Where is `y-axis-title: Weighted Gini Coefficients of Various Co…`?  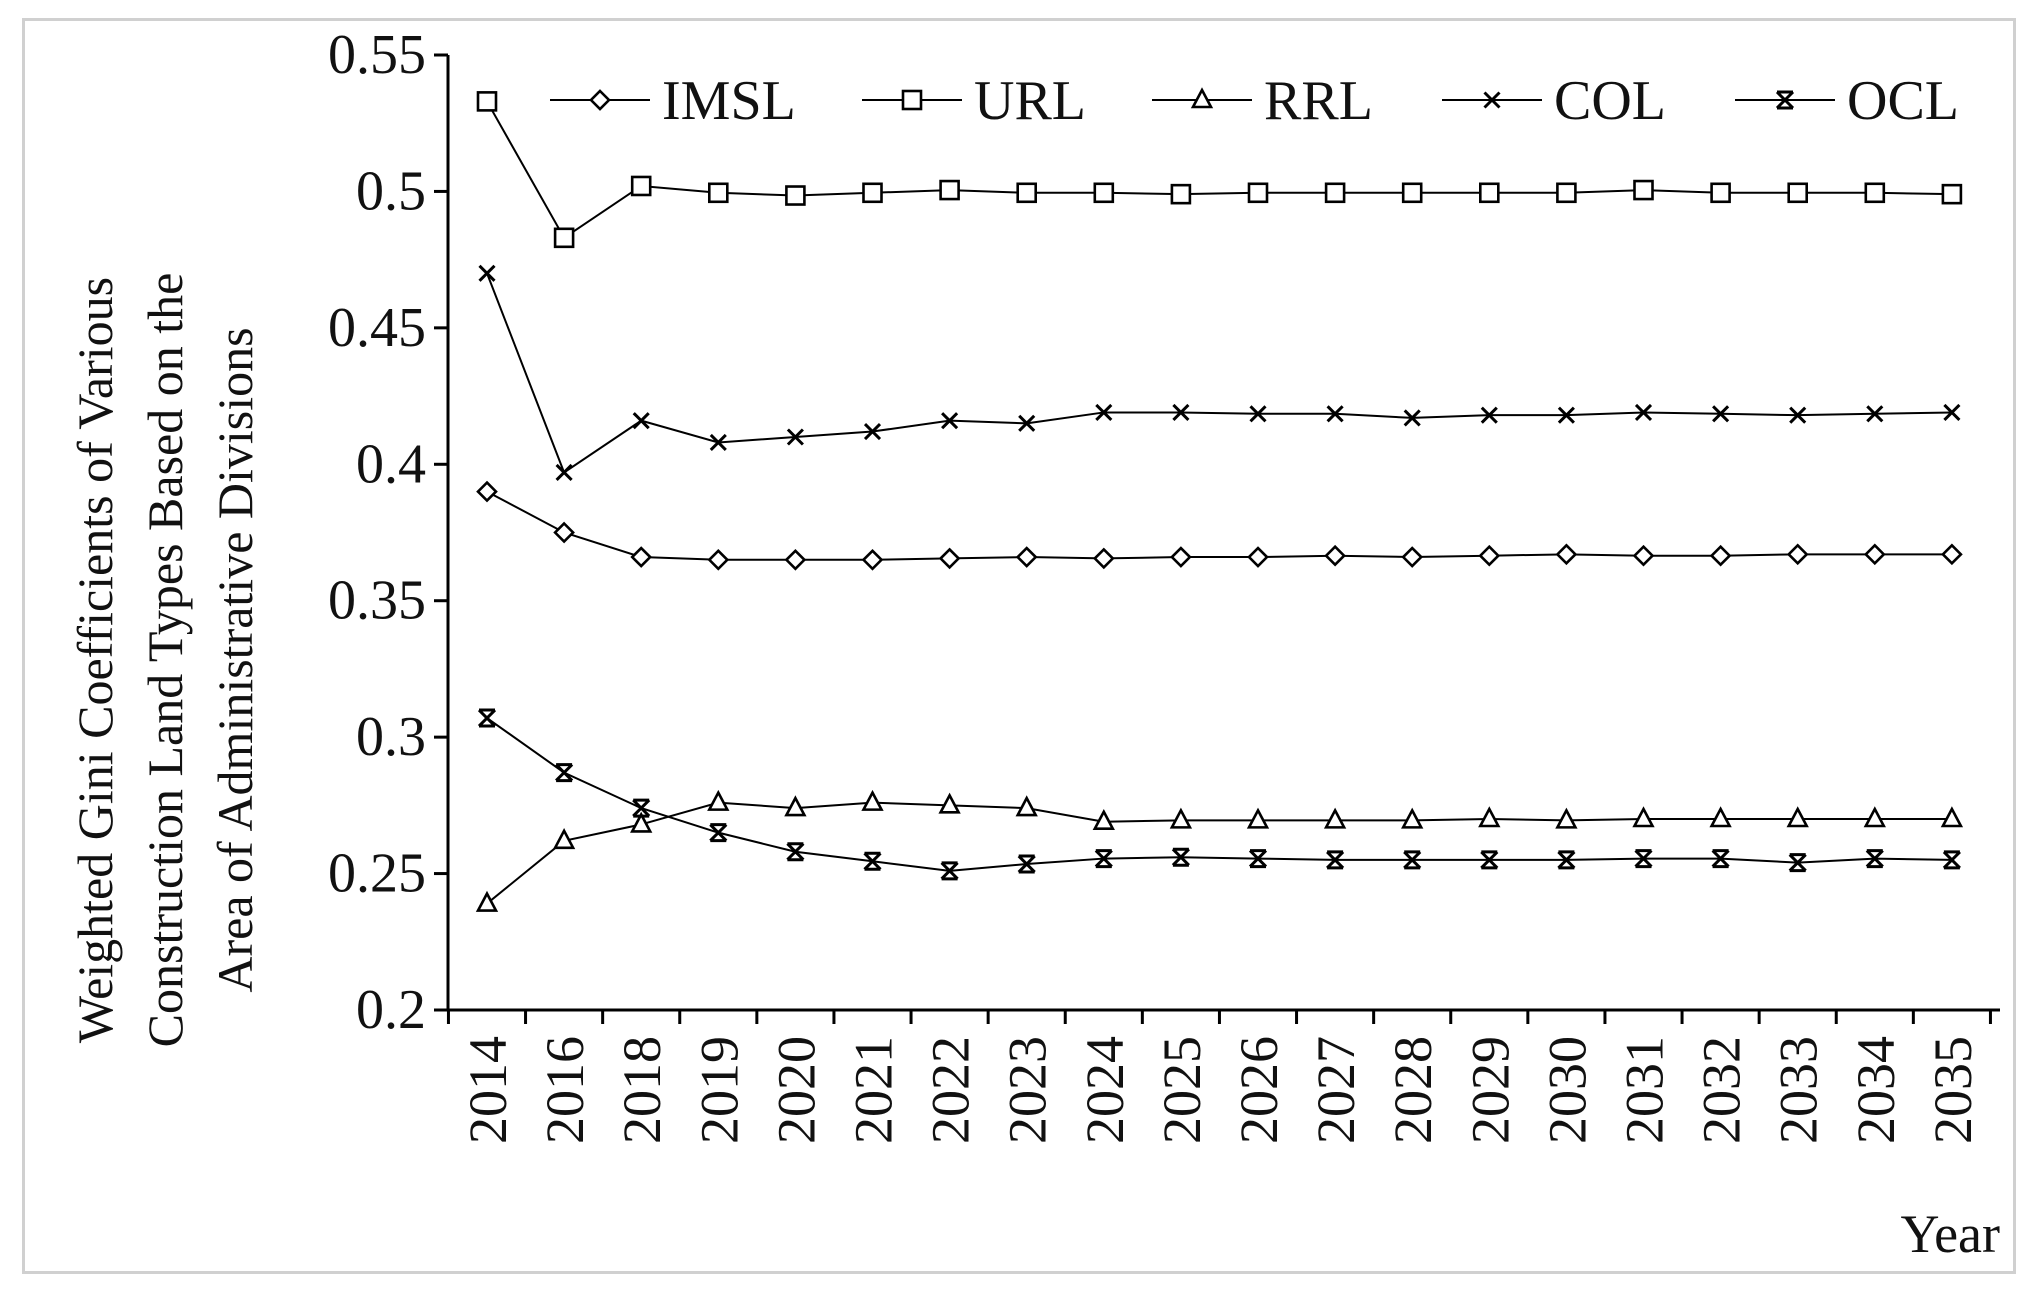 y-axis-title: Weighted Gini Coefficients of Various Co… is located at coordinates (165, 660).